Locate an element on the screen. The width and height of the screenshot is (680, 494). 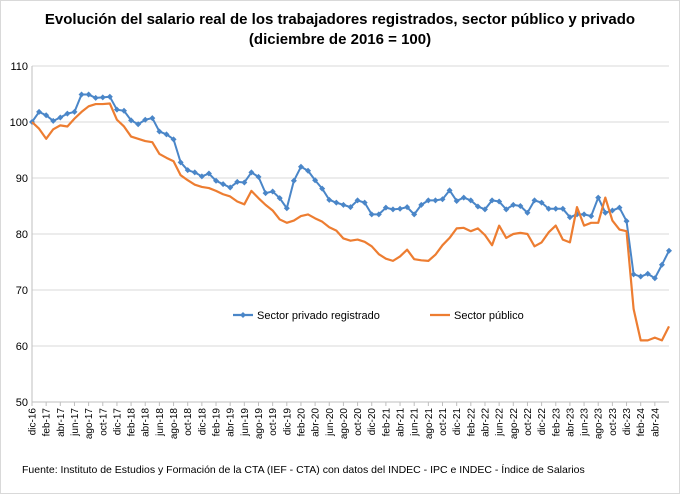
x-tick-label: oct-22 is located at coordinates (528, 422).